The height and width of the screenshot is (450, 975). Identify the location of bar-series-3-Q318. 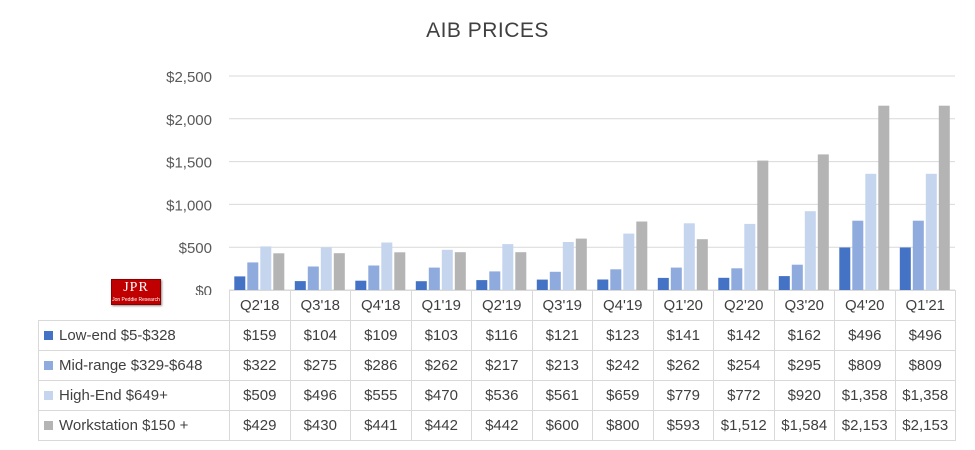
(326, 268).